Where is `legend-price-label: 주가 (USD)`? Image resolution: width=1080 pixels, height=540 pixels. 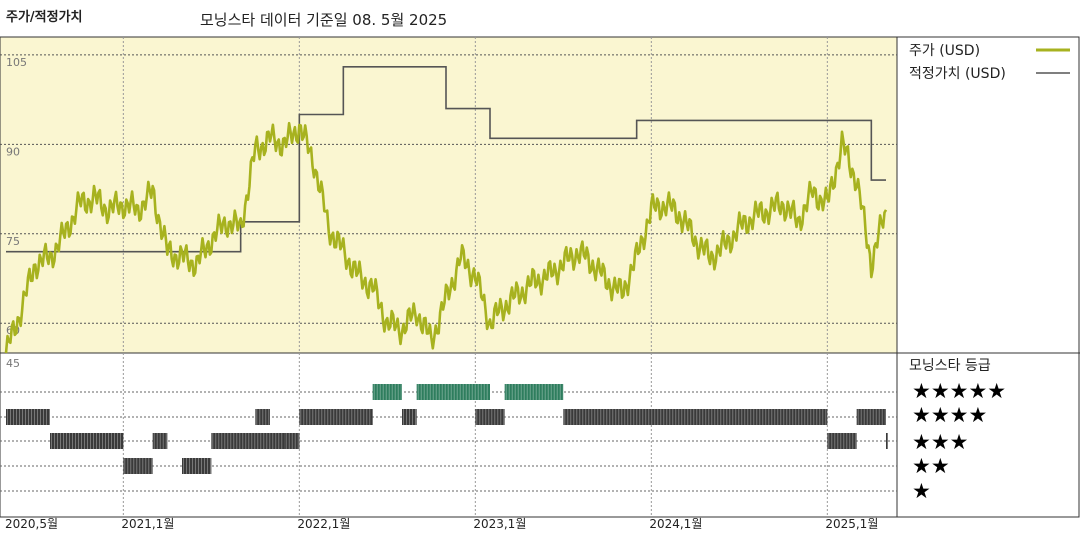 legend-price-label: 주가 (USD) is located at coordinates (944, 51).